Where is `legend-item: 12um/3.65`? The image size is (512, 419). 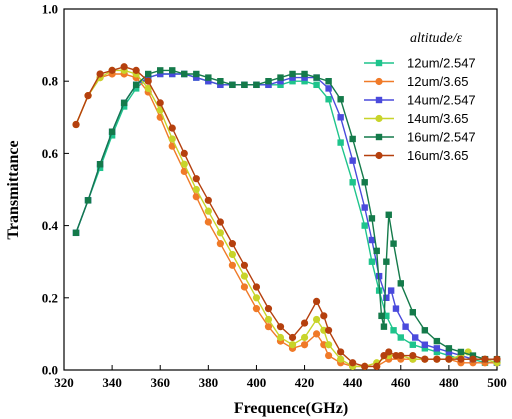 legend-item: 12um/3.65 is located at coordinates (416, 81).